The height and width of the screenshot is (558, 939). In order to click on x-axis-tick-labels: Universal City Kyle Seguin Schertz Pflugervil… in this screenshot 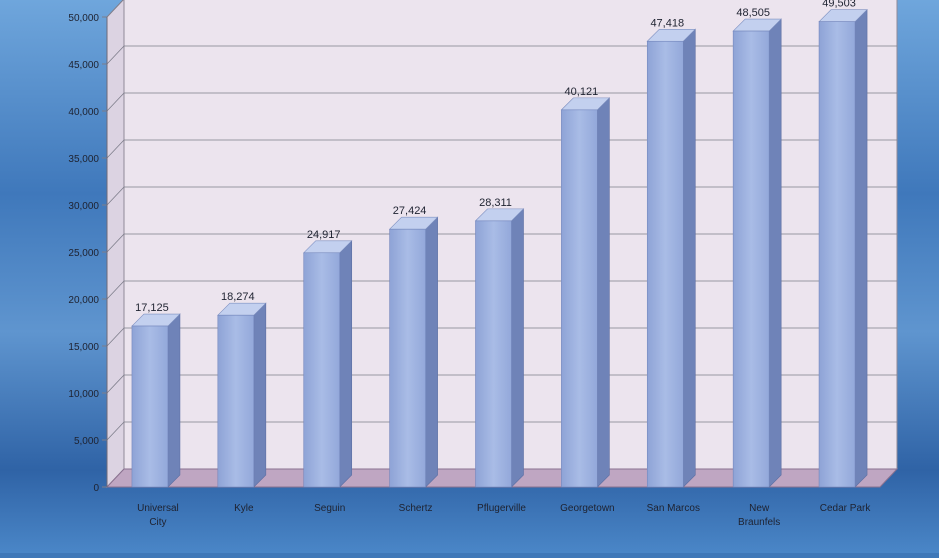, I will do `click(504, 515)`.